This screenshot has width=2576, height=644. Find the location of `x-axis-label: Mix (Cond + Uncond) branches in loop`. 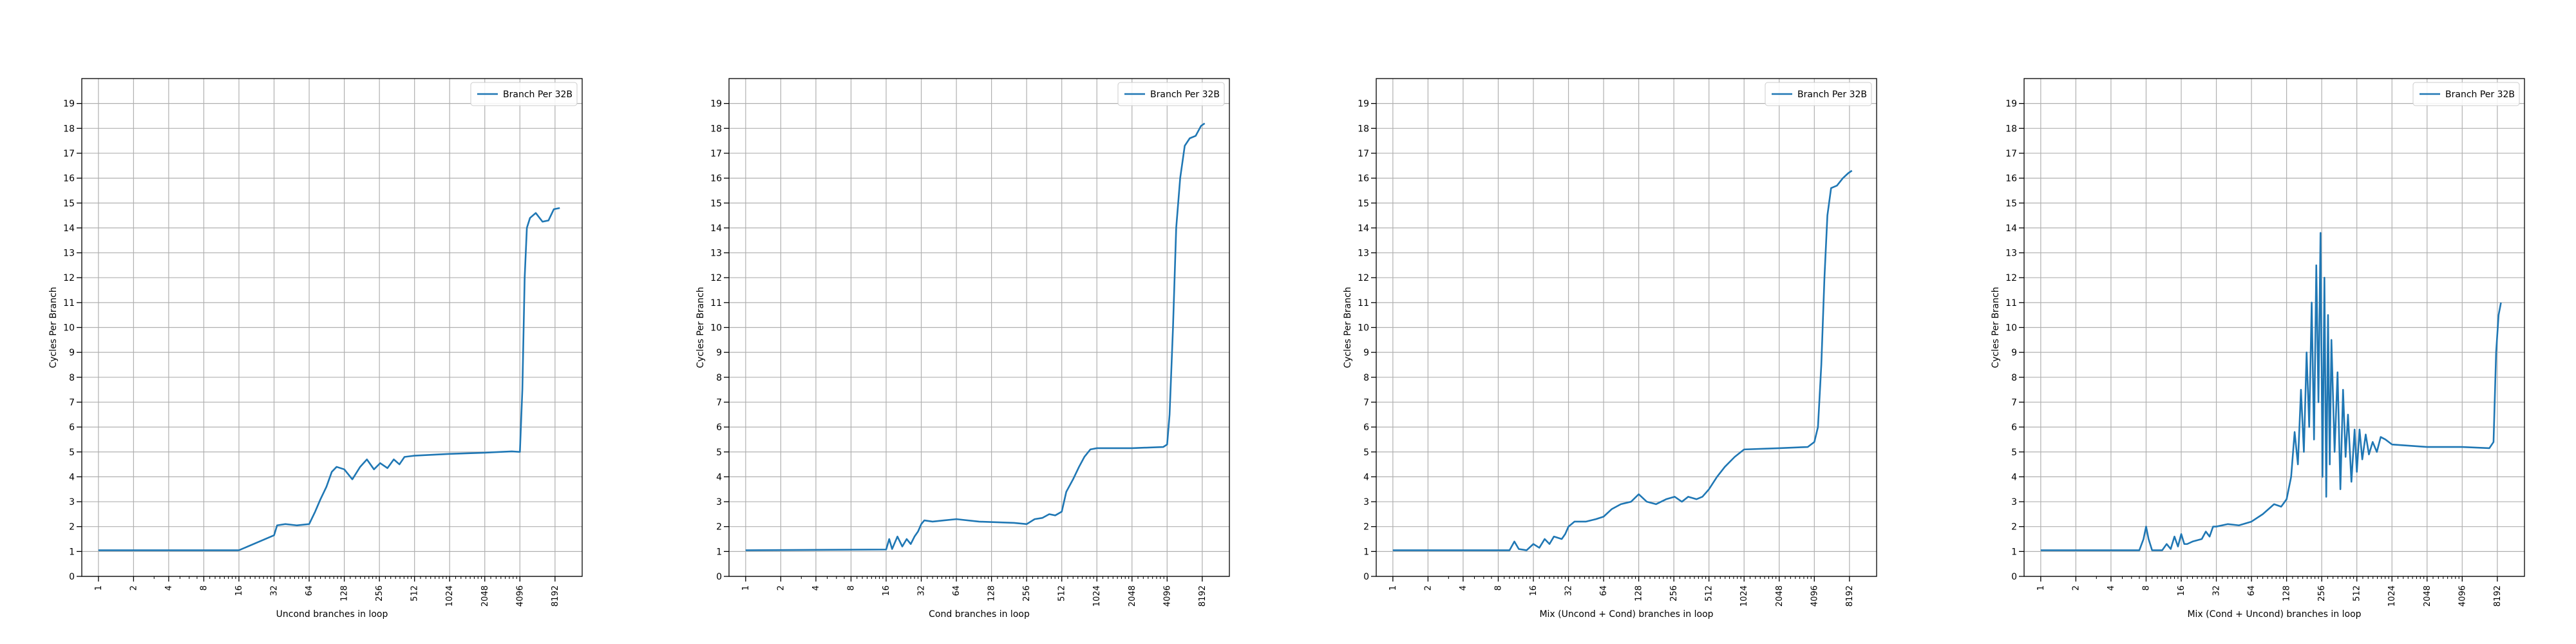

x-axis-label: Mix (Cond + Uncond) branches in loop is located at coordinates (2274, 614).